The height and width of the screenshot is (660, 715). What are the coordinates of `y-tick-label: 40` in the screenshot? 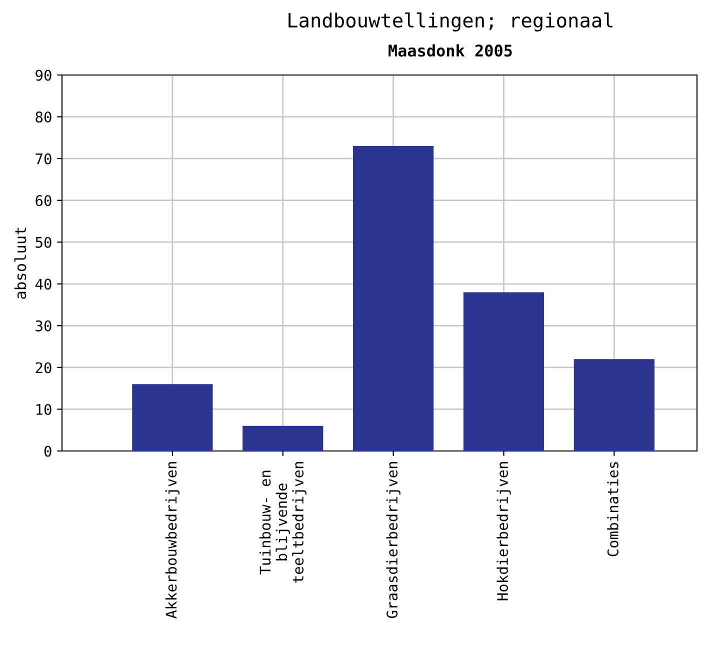 It's located at (43, 284).